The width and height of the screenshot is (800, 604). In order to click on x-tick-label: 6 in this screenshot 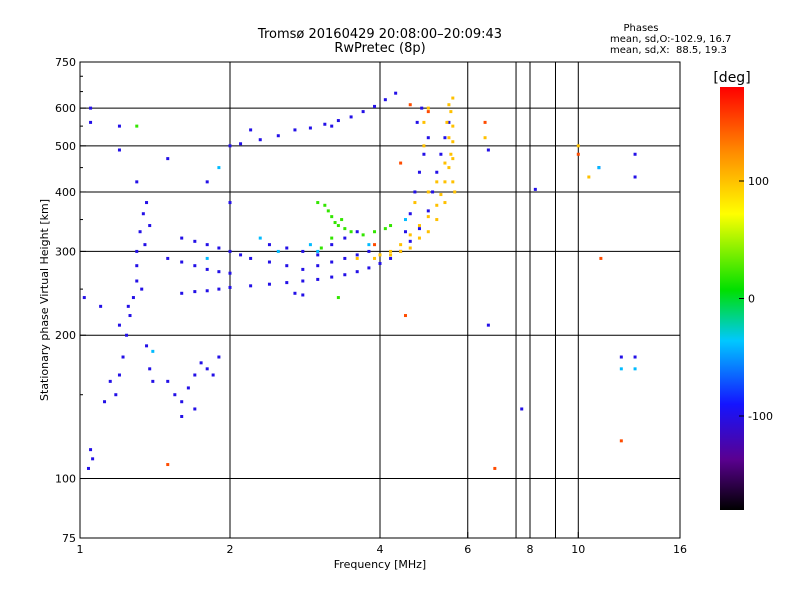, I will do `click(467, 549)`.